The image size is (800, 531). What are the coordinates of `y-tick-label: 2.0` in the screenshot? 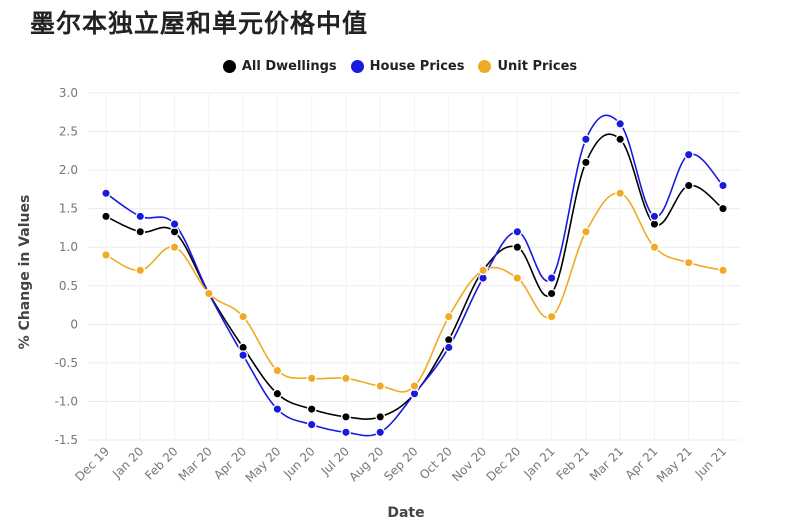 It's located at (68, 170).